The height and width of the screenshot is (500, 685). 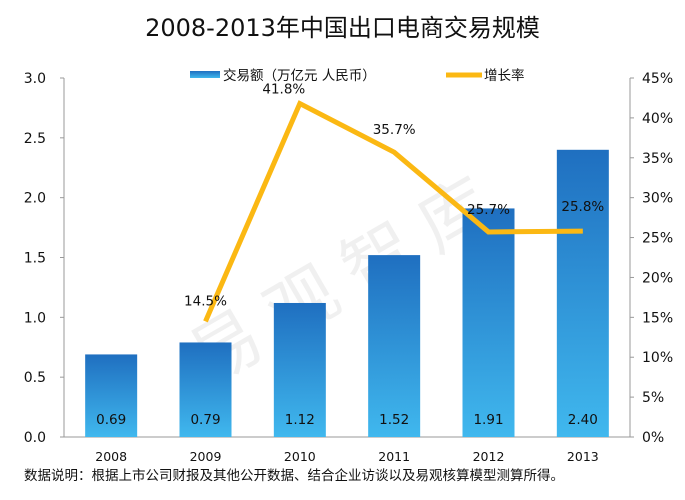 What do you see at coordinates (111, 456) in the screenshot?
I see `x-tick-label: 2008` at bounding box center [111, 456].